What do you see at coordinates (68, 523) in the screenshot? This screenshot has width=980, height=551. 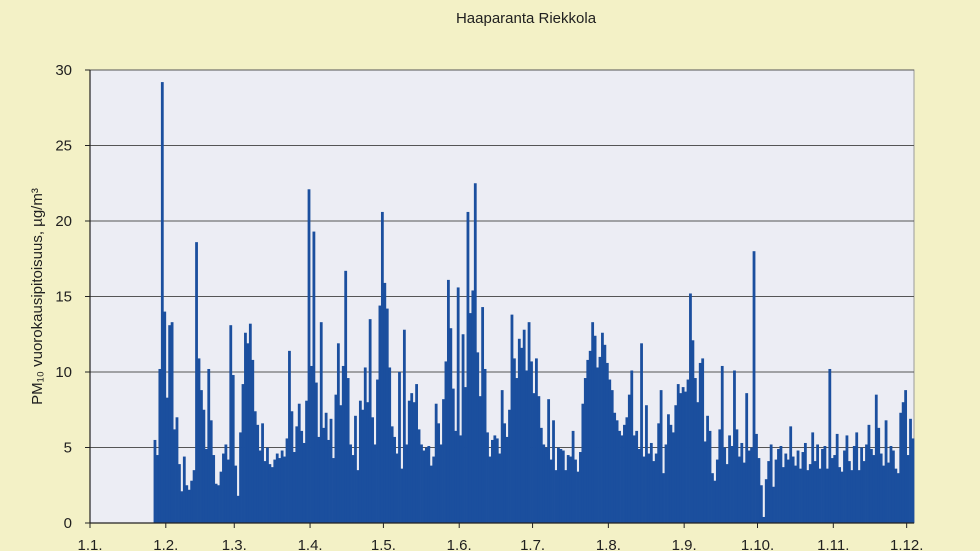 I see `y-tick-label: 0` at bounding box center [68, 523].